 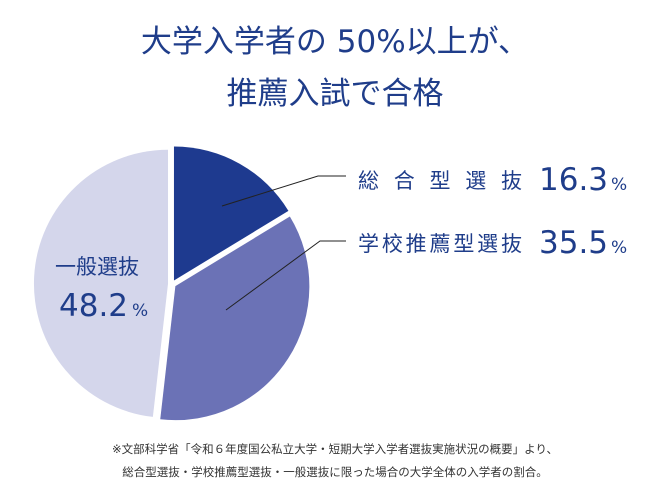 I want to click on label-ippan-unit: %, so click(x=140, y=311).